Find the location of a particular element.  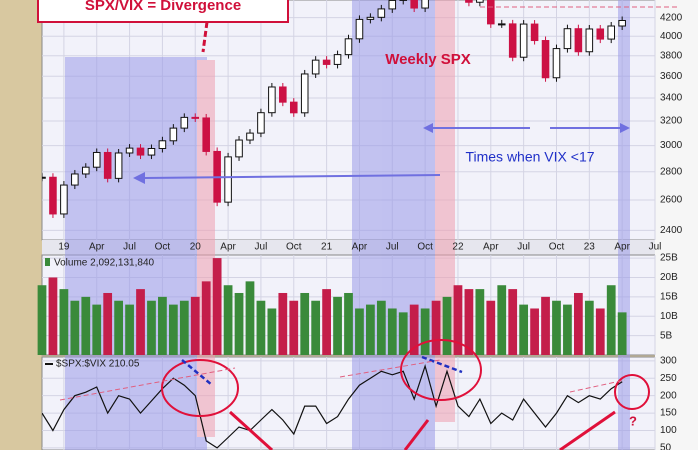

axis-area is located at coordinates (676, 225).